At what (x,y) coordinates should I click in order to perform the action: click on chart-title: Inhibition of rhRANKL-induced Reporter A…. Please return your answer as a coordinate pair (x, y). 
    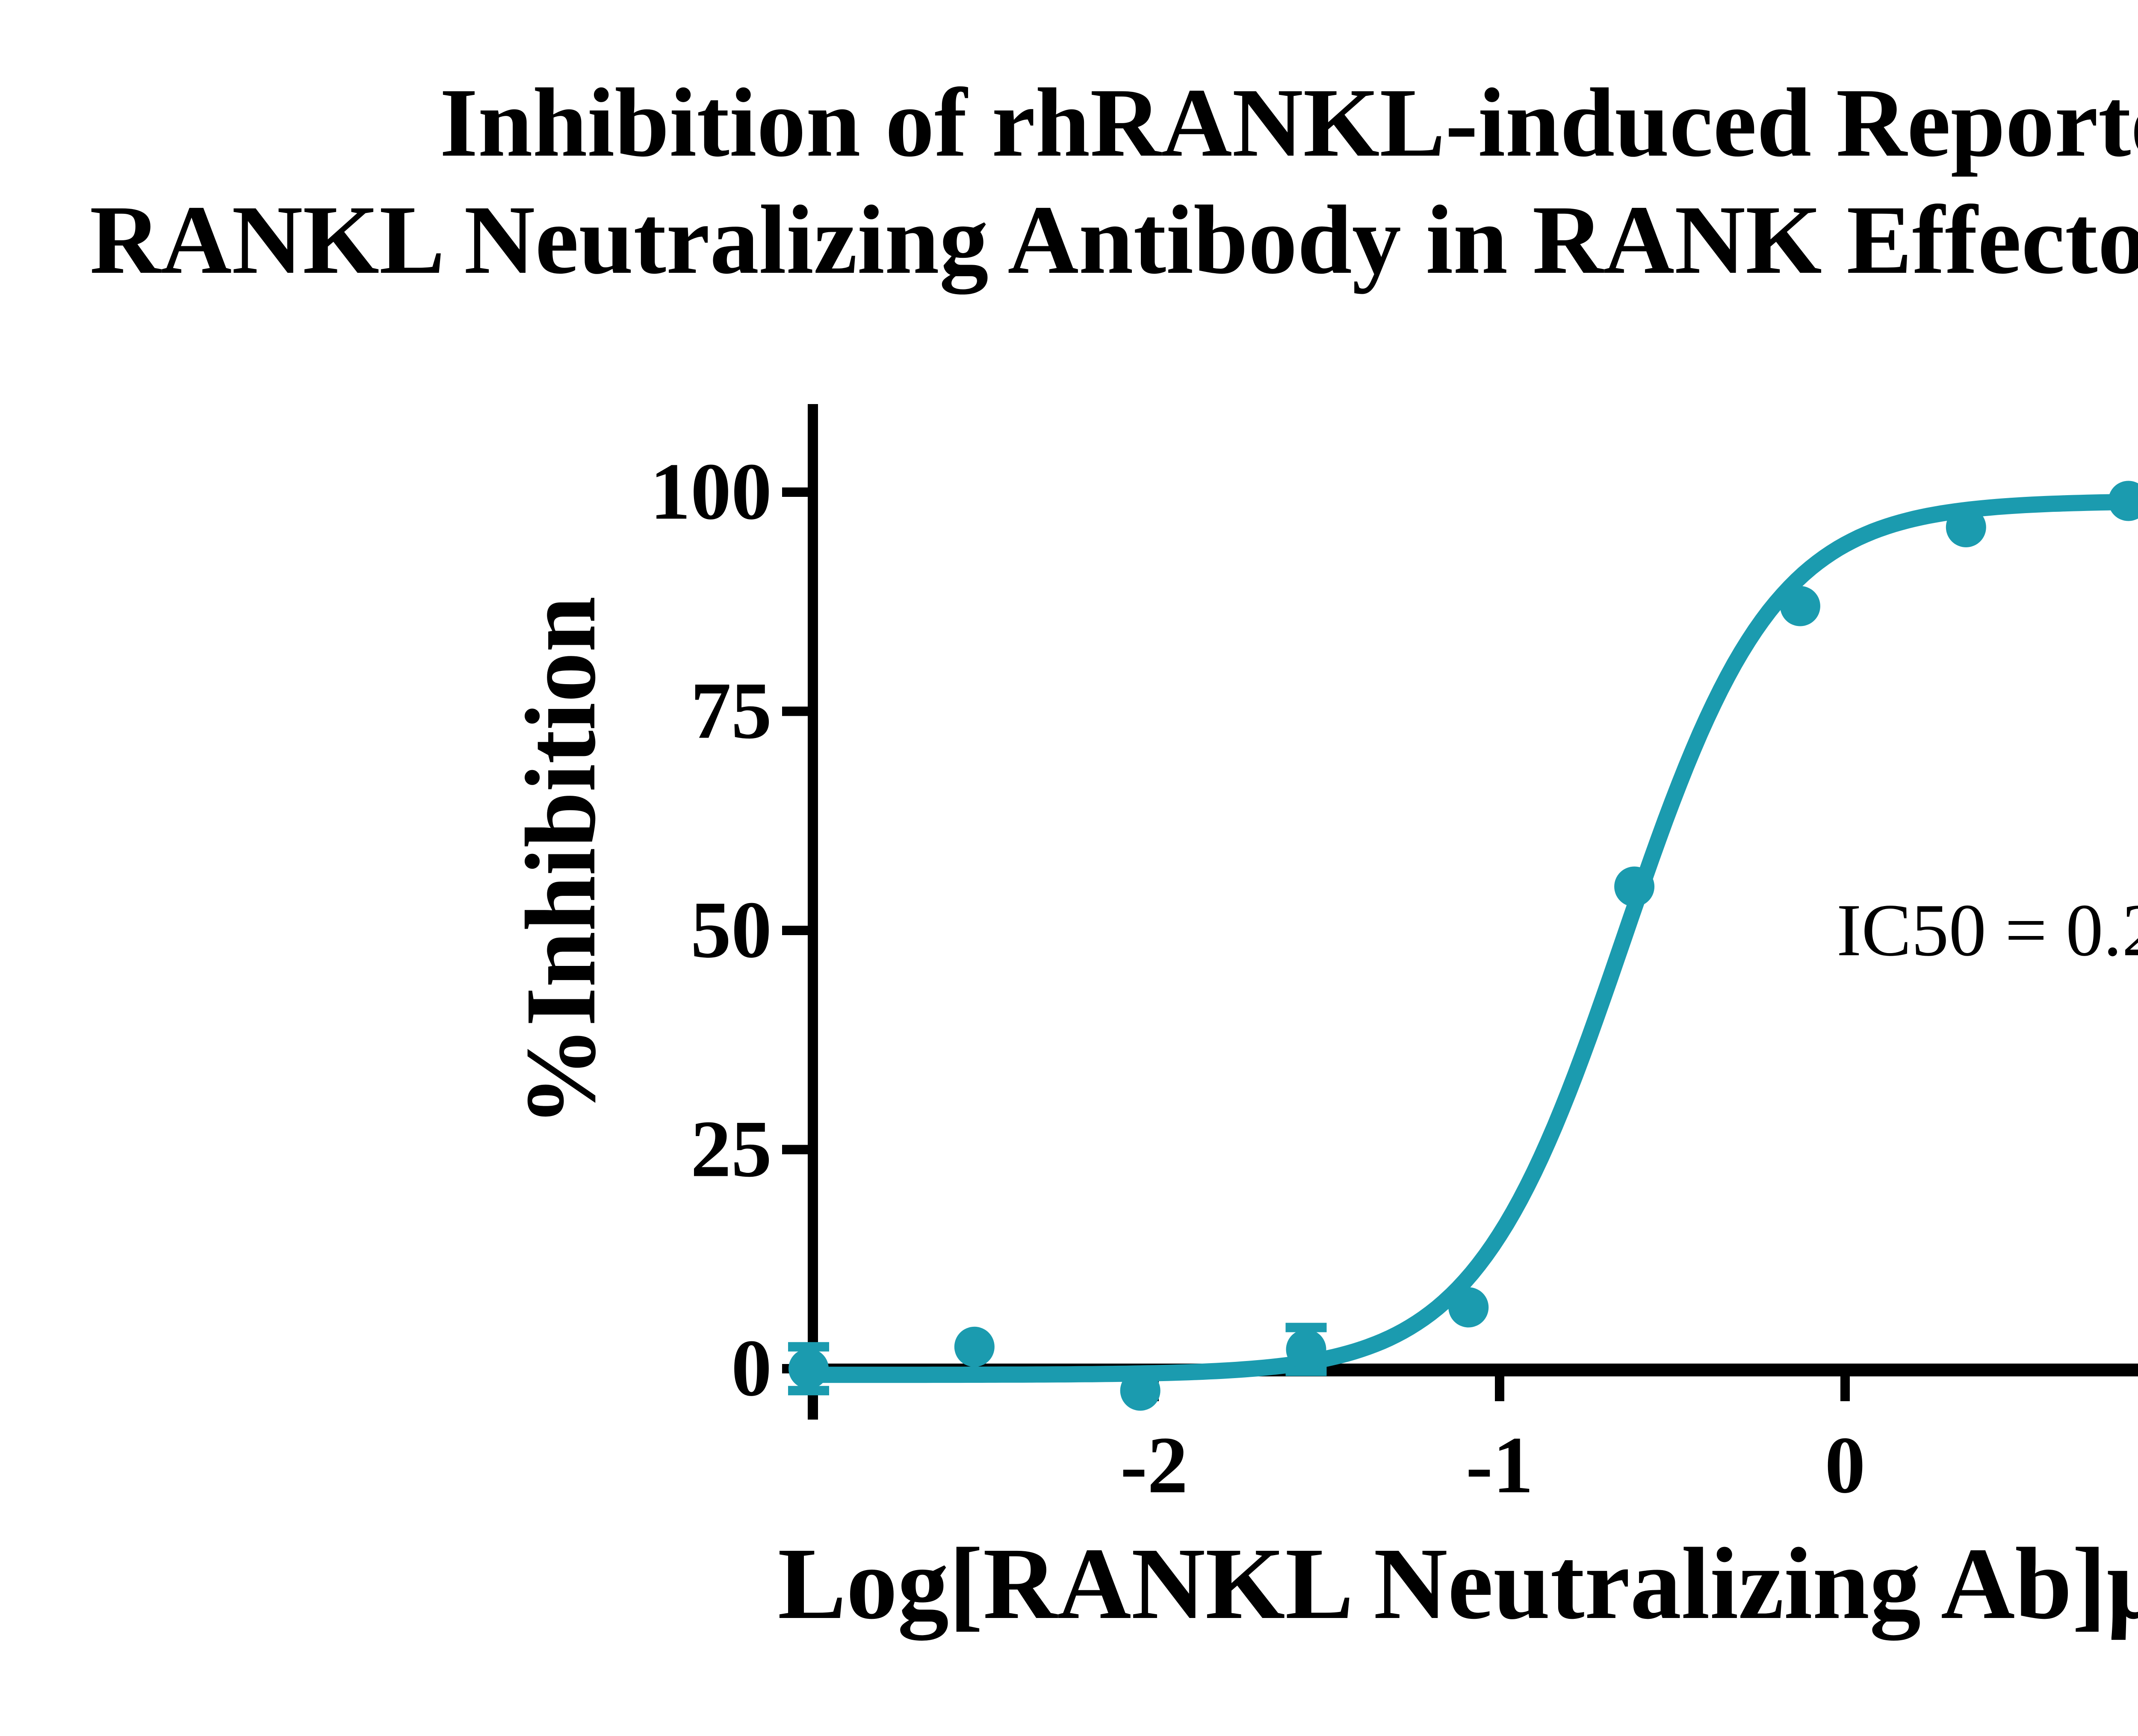
    Looking at the image, I should click on (1069, 181).